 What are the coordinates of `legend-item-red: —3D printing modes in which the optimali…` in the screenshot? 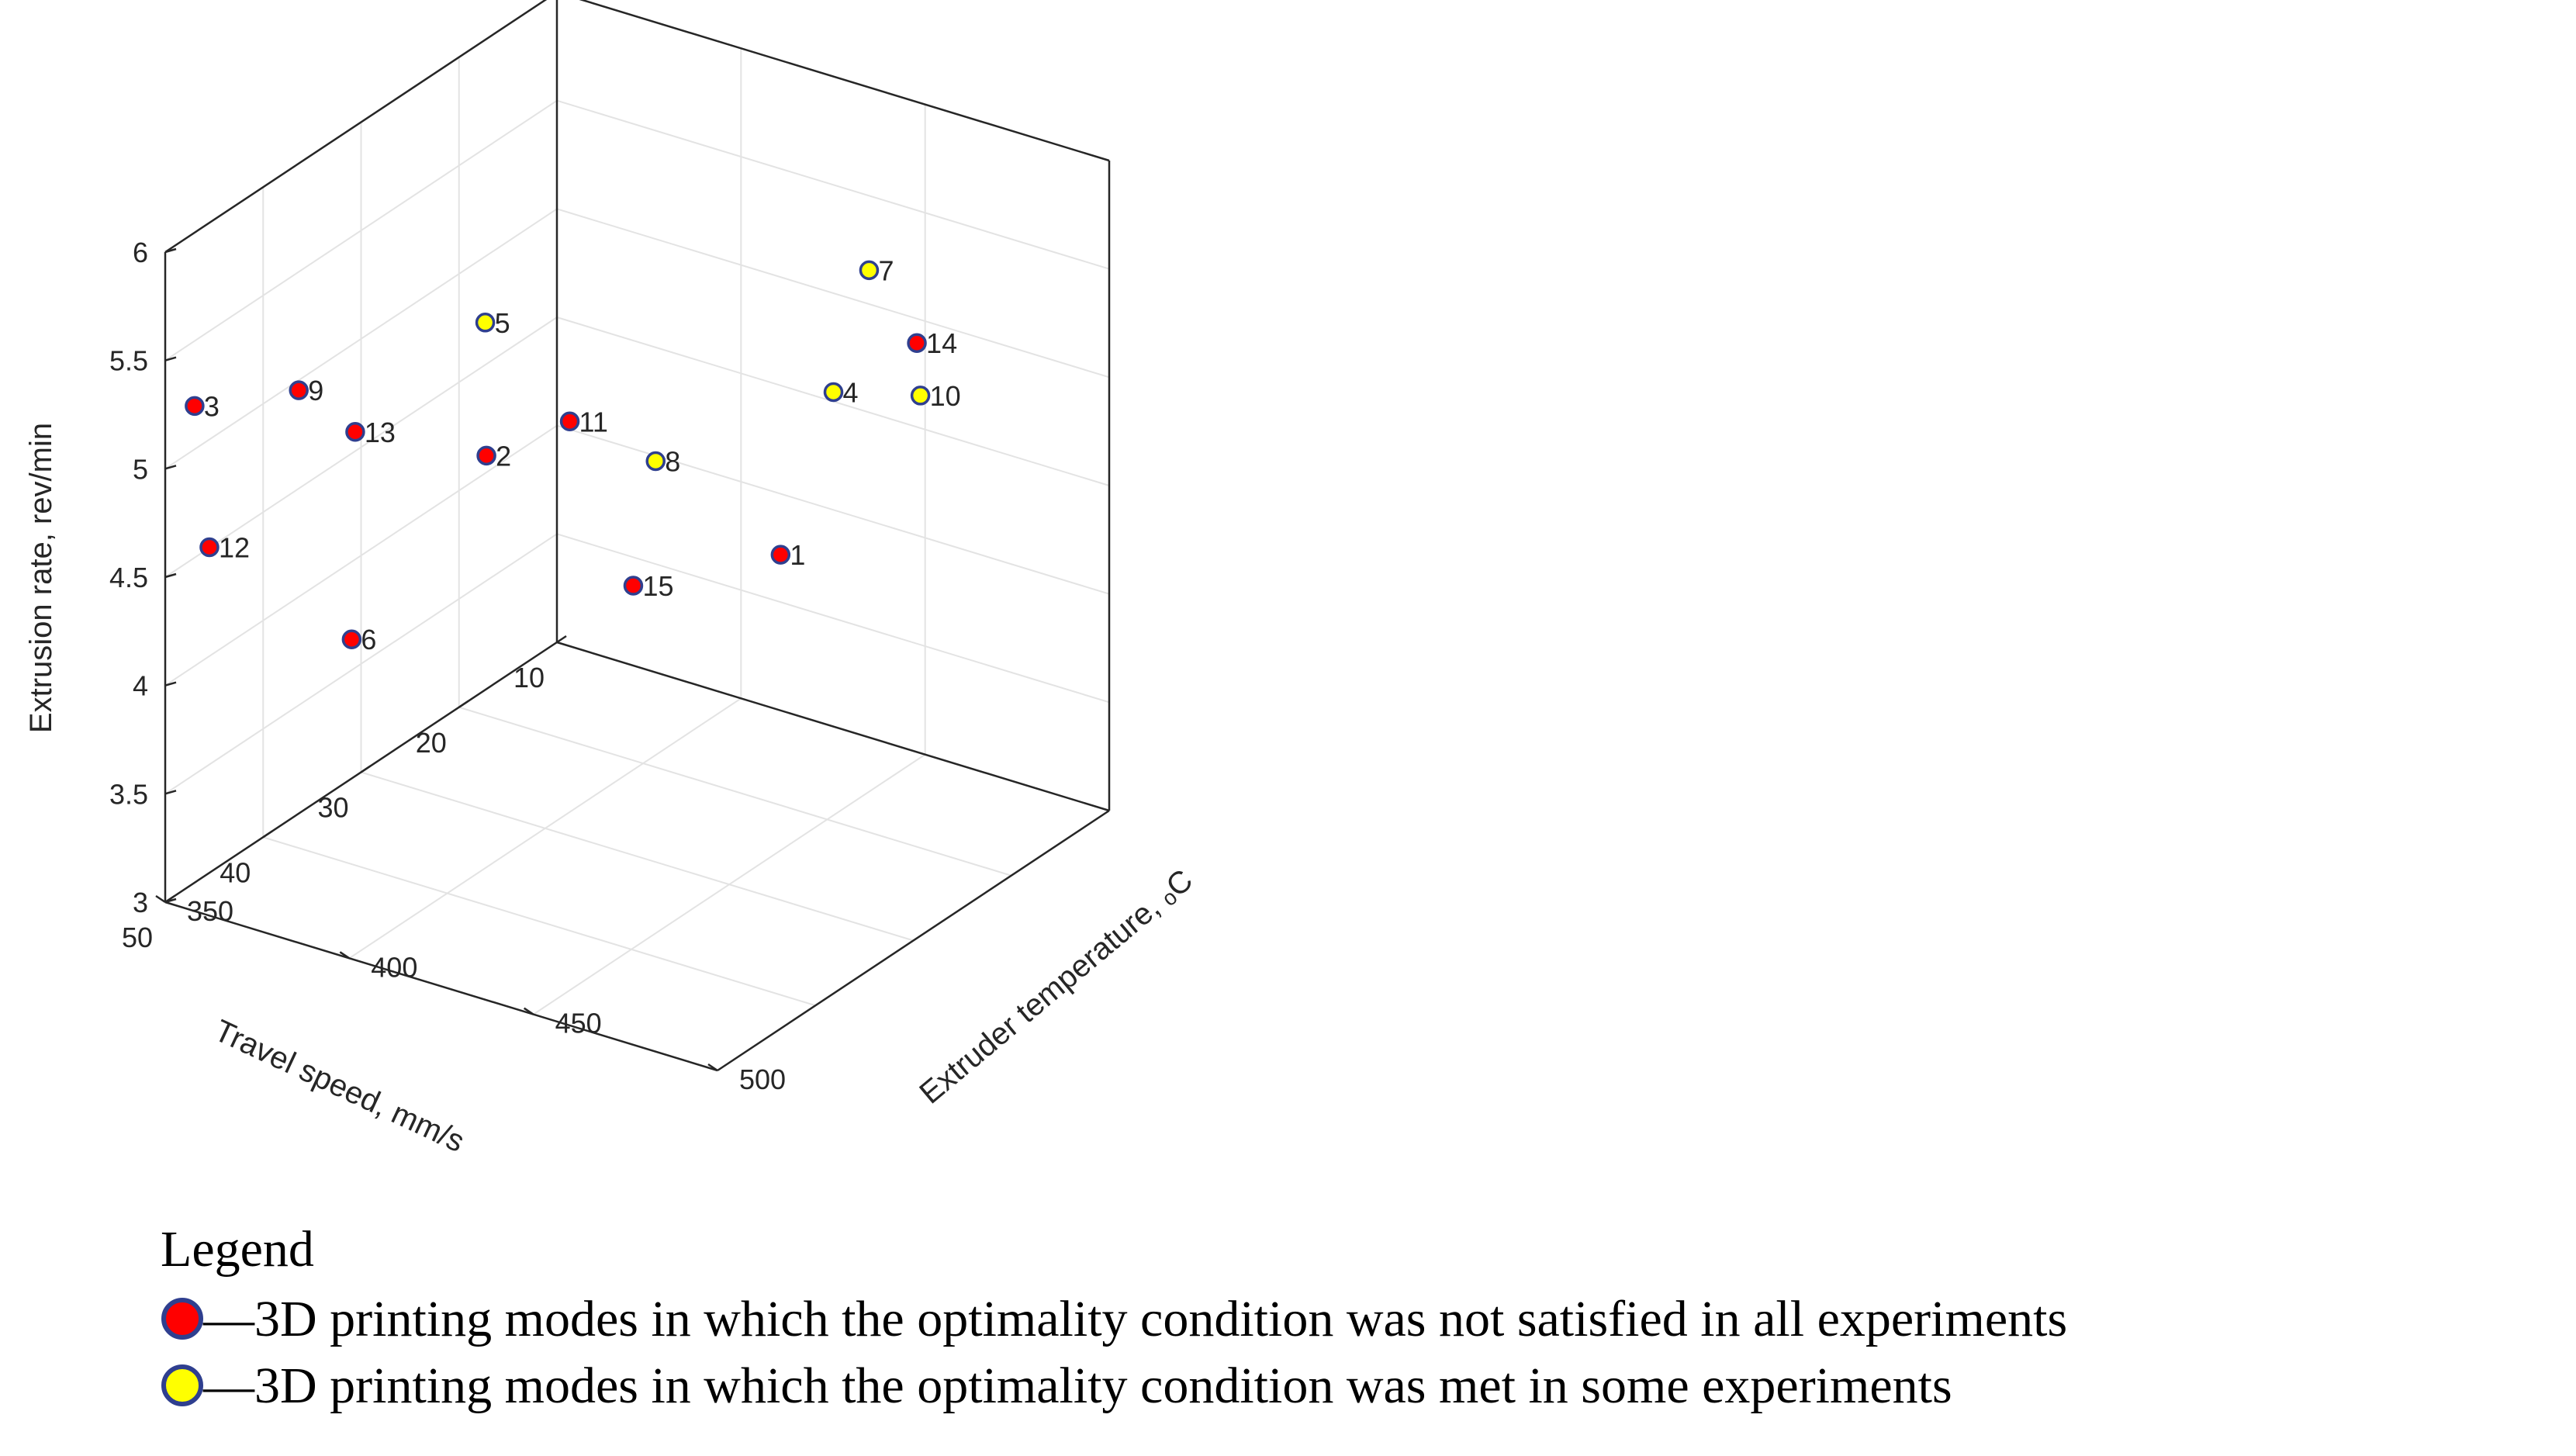 It's located at (1134, 1319).